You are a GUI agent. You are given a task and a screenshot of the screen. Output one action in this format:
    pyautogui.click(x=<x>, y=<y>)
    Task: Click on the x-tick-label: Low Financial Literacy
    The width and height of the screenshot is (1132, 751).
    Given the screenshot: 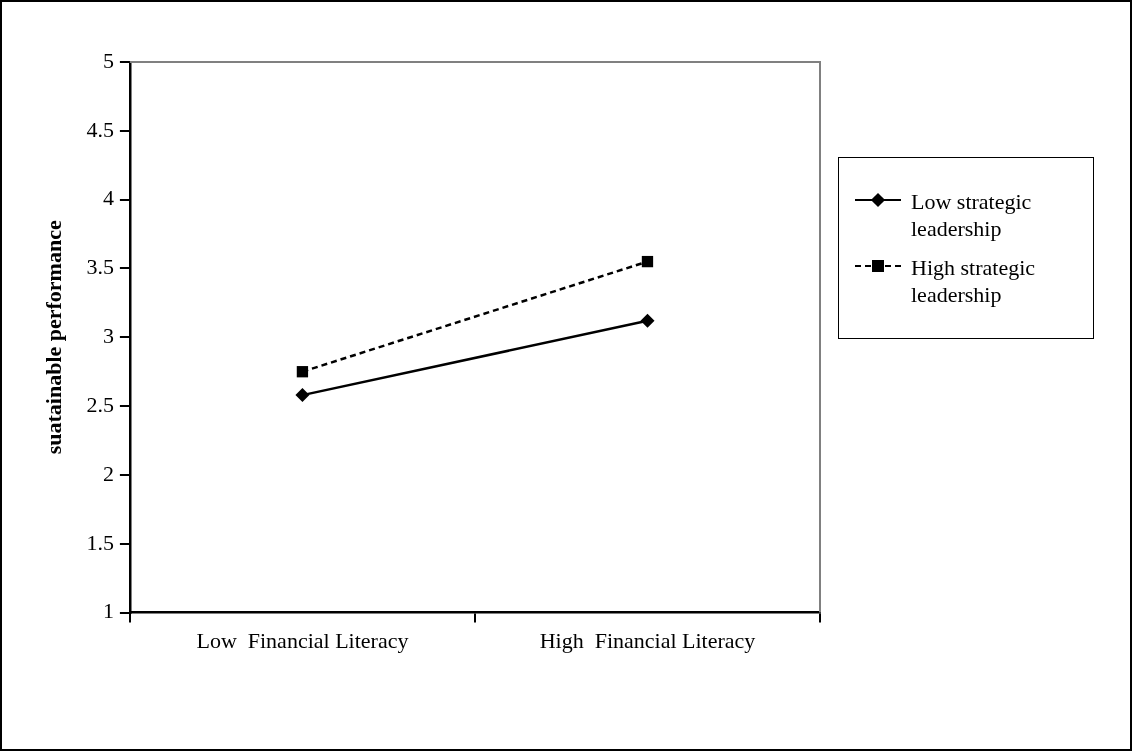 What is the action you would take?
    pyautogui.click(x=302, y=640)
    